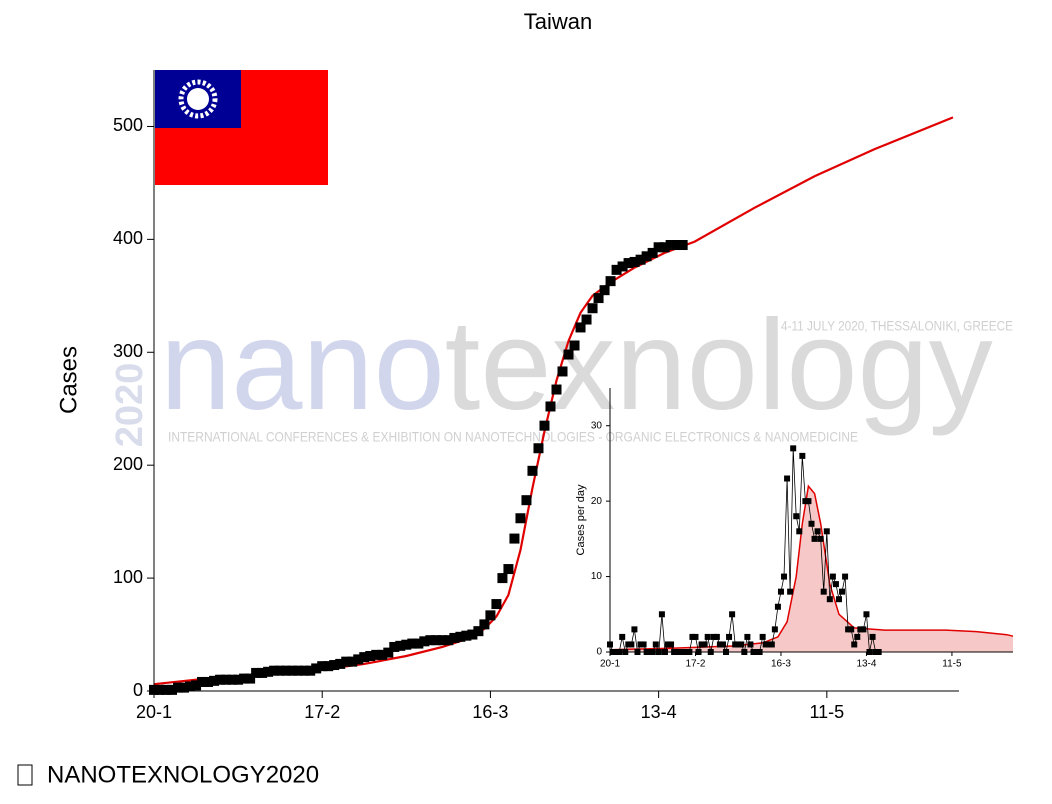 This screenshot has width=1052, height=804. What do you see at coordinates (128, 351) in the screenshot?
I see `y-tick-label: 300` at bounding box center [128, 351].